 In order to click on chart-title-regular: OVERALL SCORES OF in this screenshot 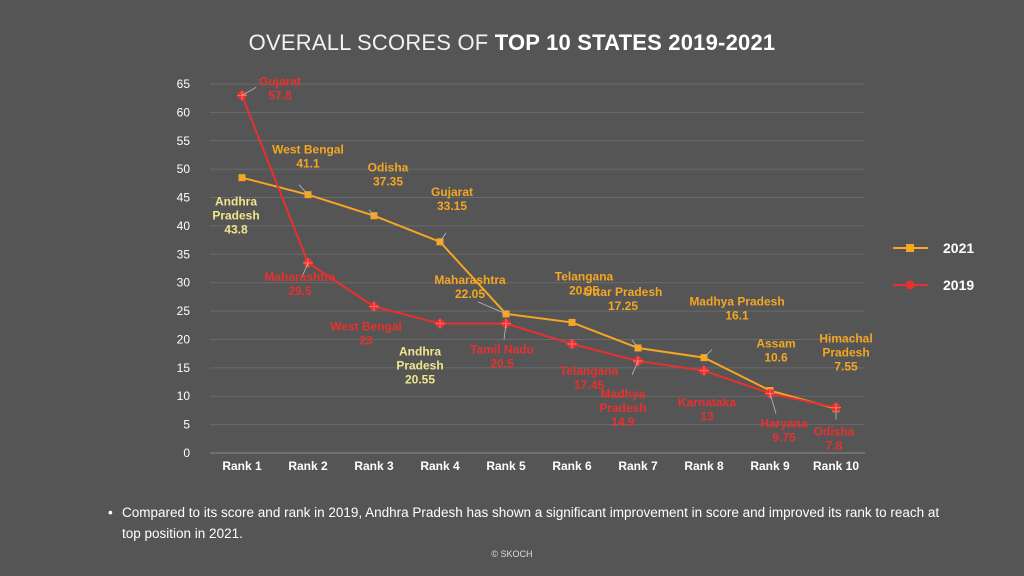, I will do `click(368, 42)`.